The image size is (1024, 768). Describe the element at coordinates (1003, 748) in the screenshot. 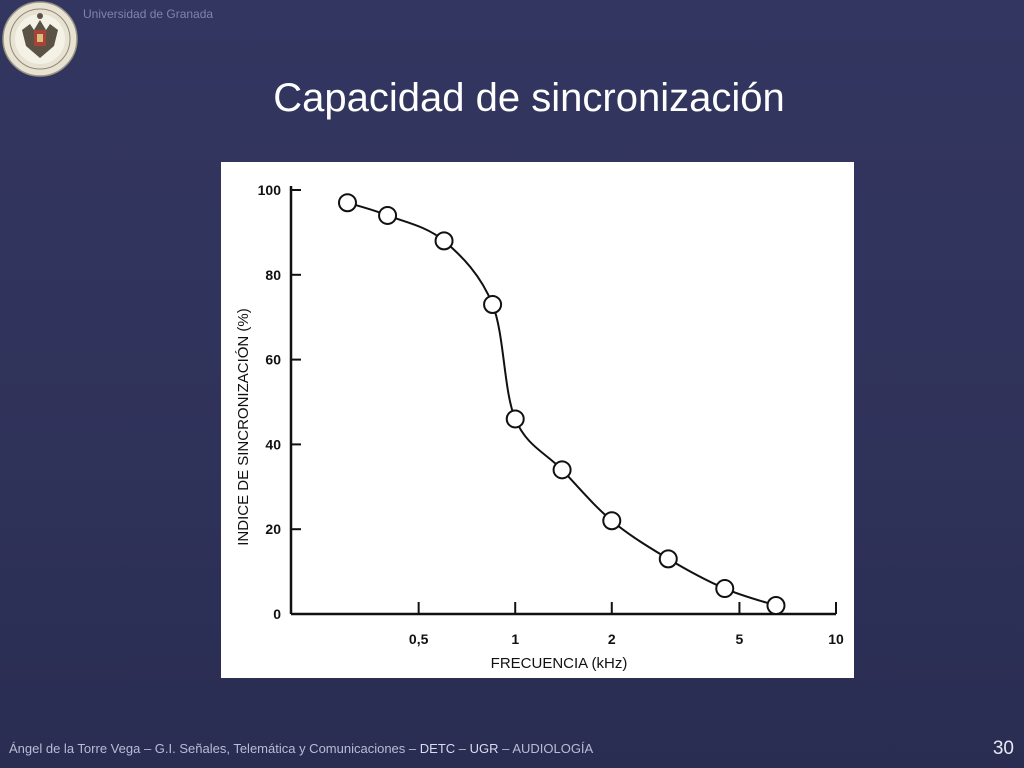

I see `page-number: 30` at that location.